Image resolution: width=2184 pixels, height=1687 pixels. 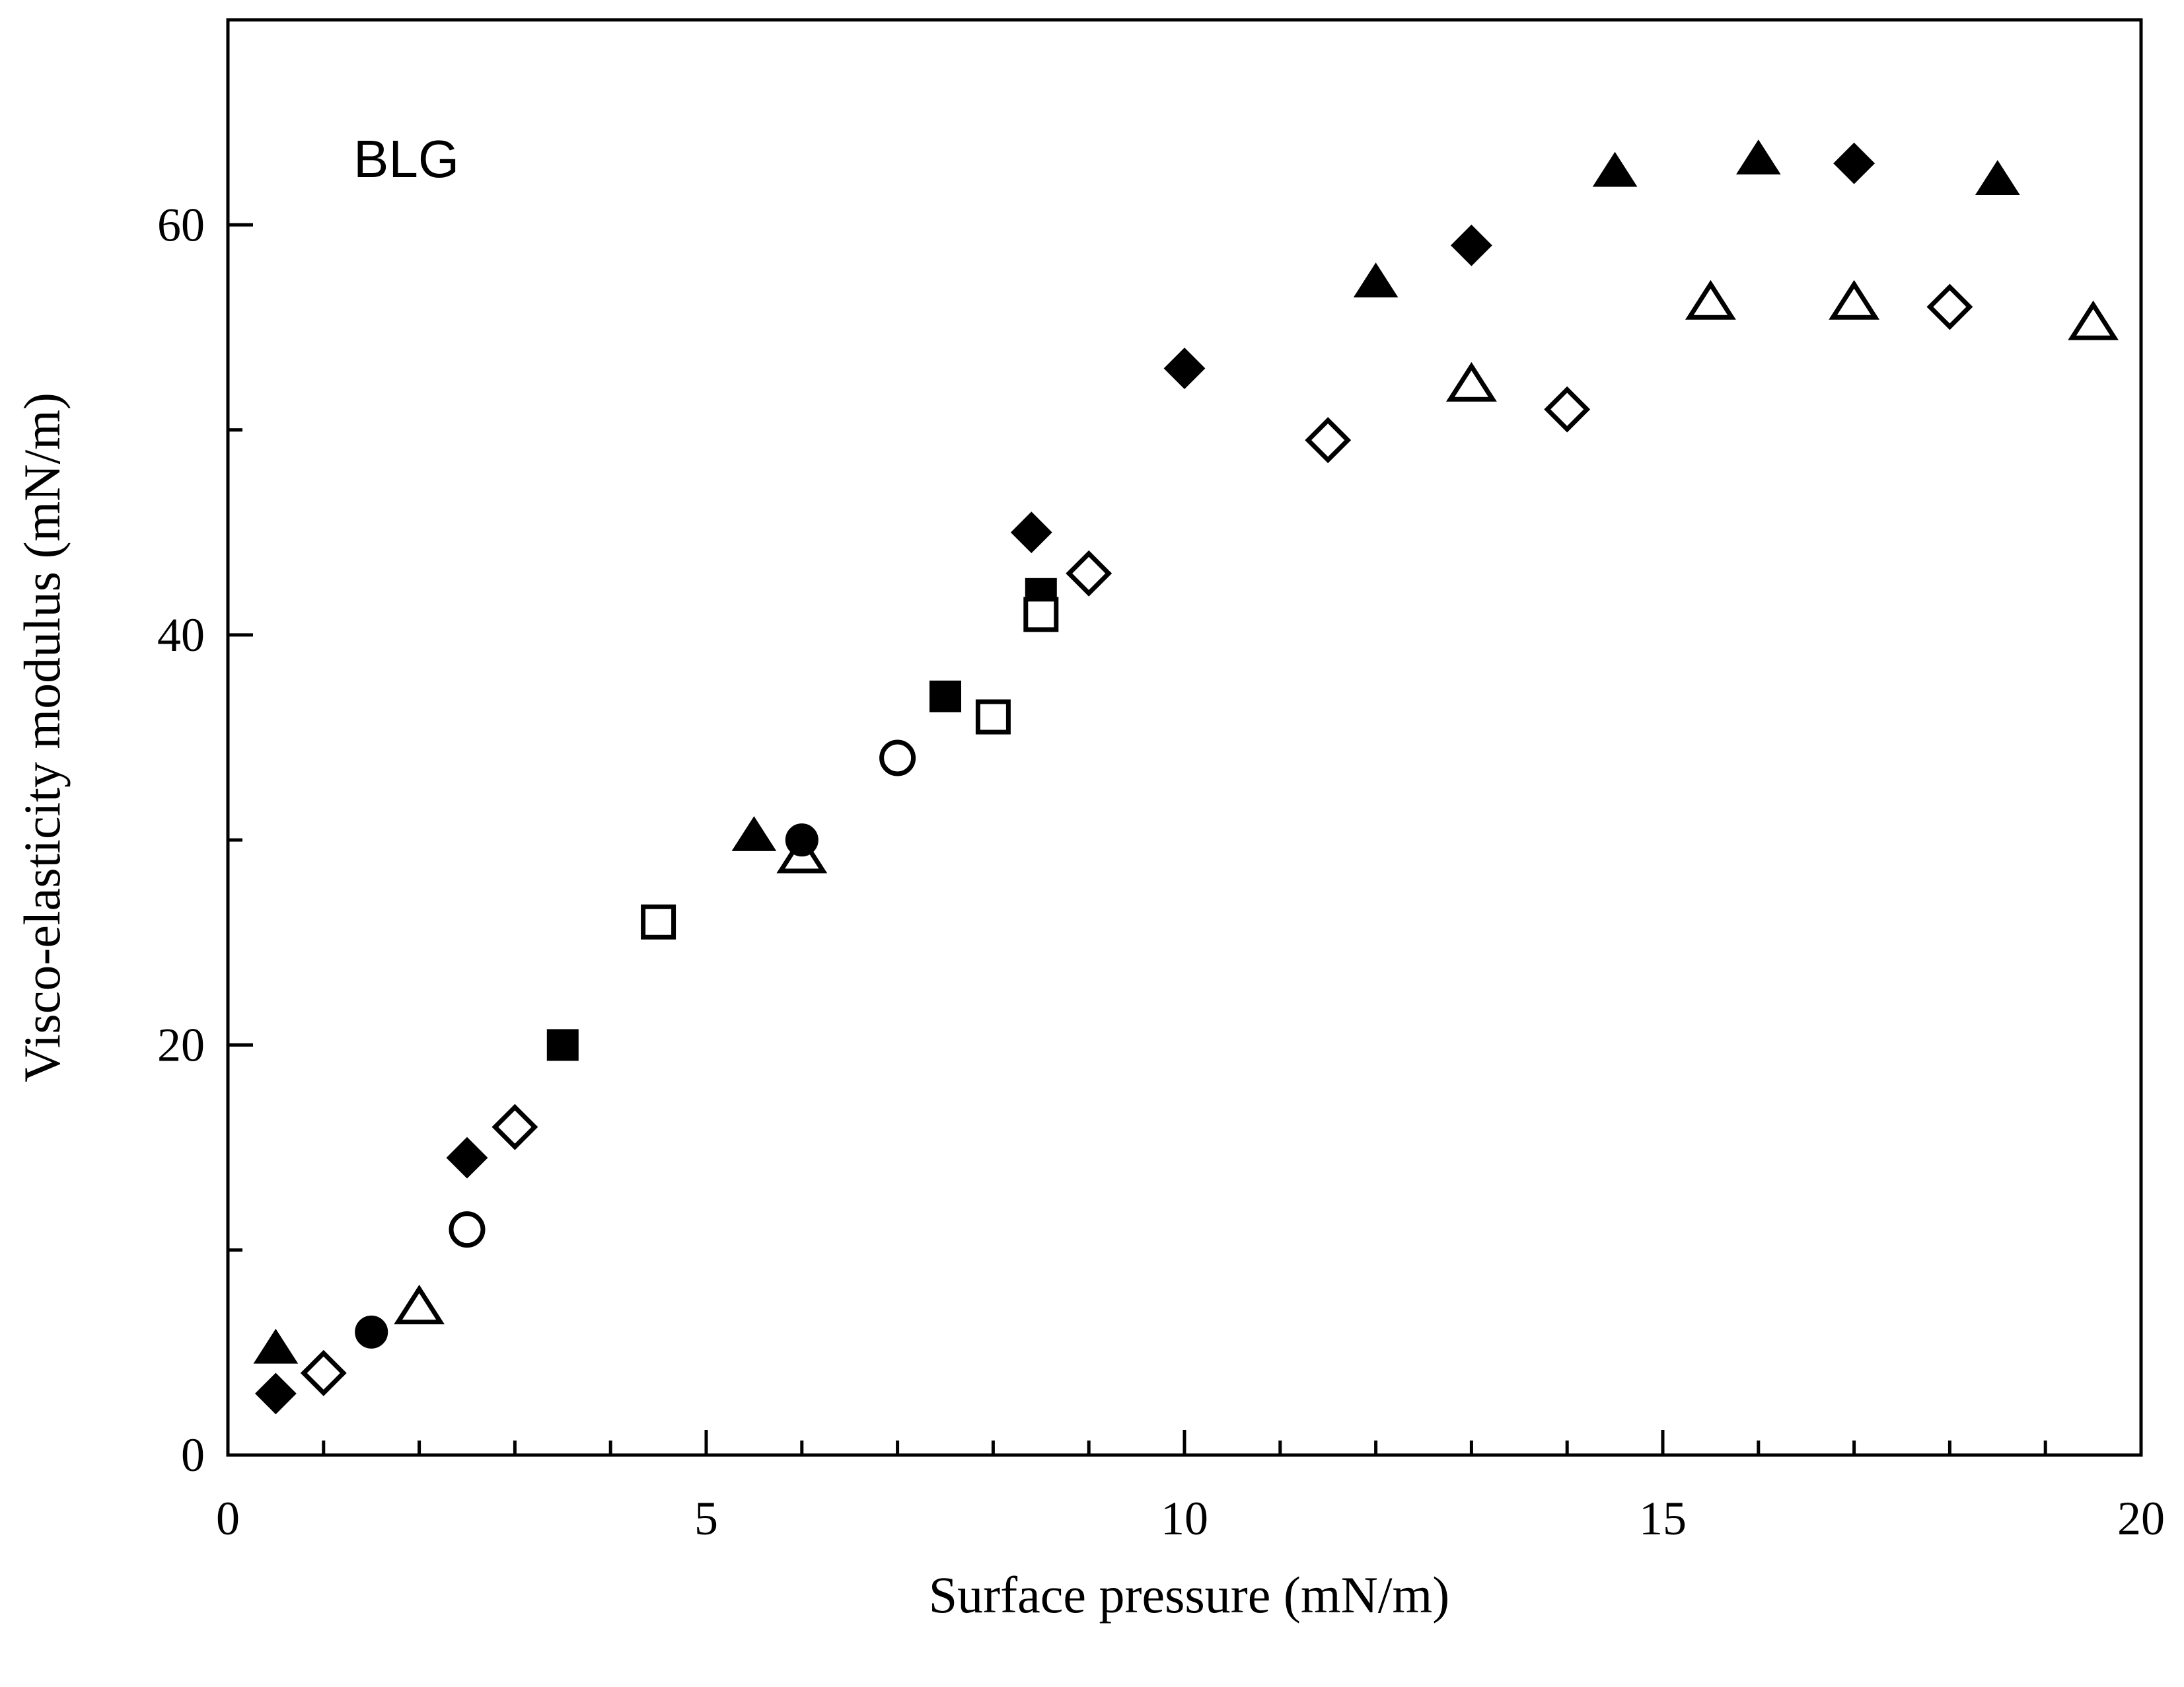 I want to click on x-tick-label: 5, so click(x=706, y=1518).